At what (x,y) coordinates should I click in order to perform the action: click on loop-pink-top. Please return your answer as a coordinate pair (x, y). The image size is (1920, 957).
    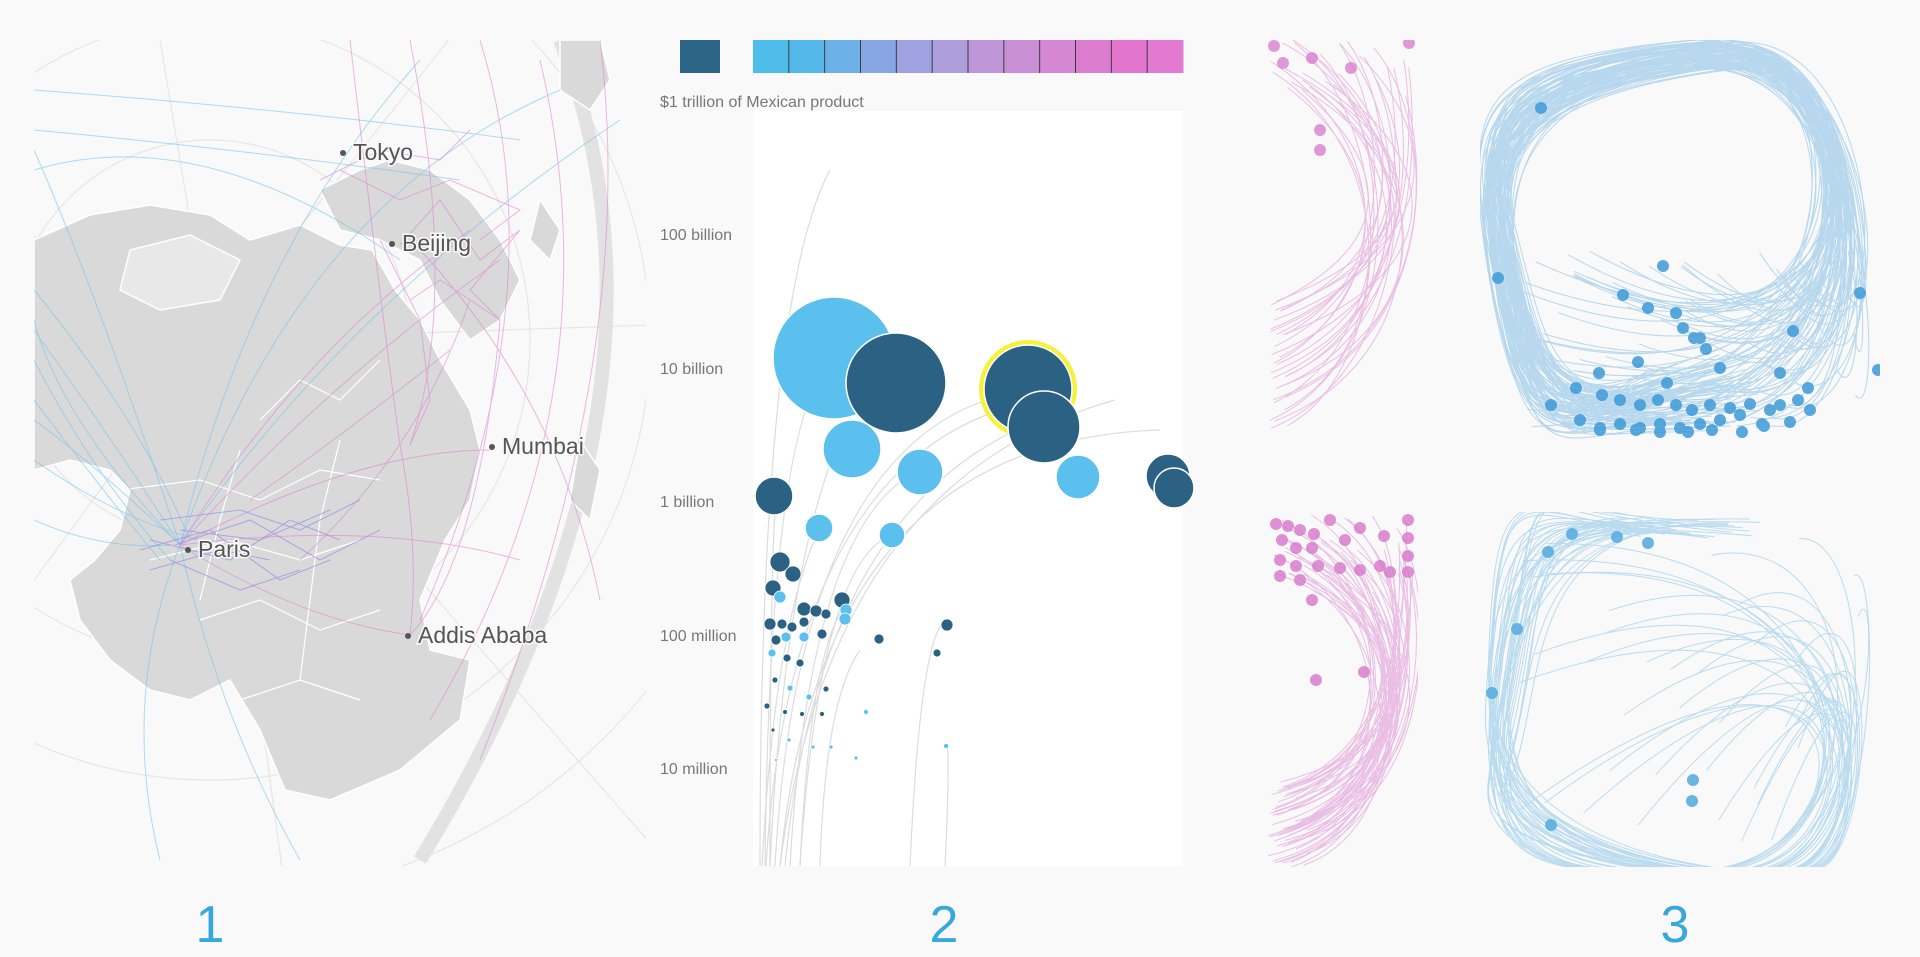
    Looking at the image, I should click on (1343, 234).